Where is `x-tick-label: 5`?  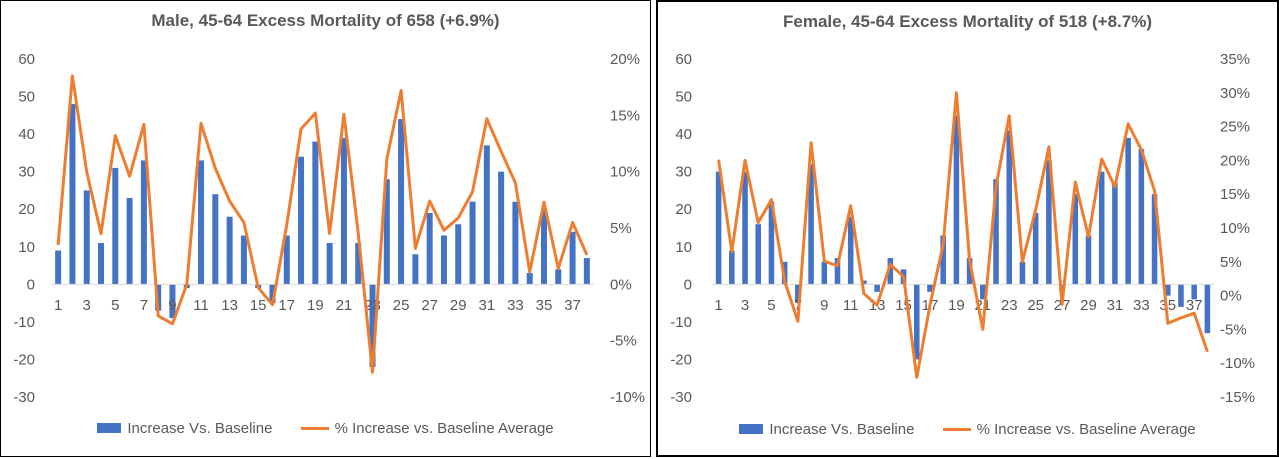 x-tick-label: 5 is located at coordinates (771, 305).